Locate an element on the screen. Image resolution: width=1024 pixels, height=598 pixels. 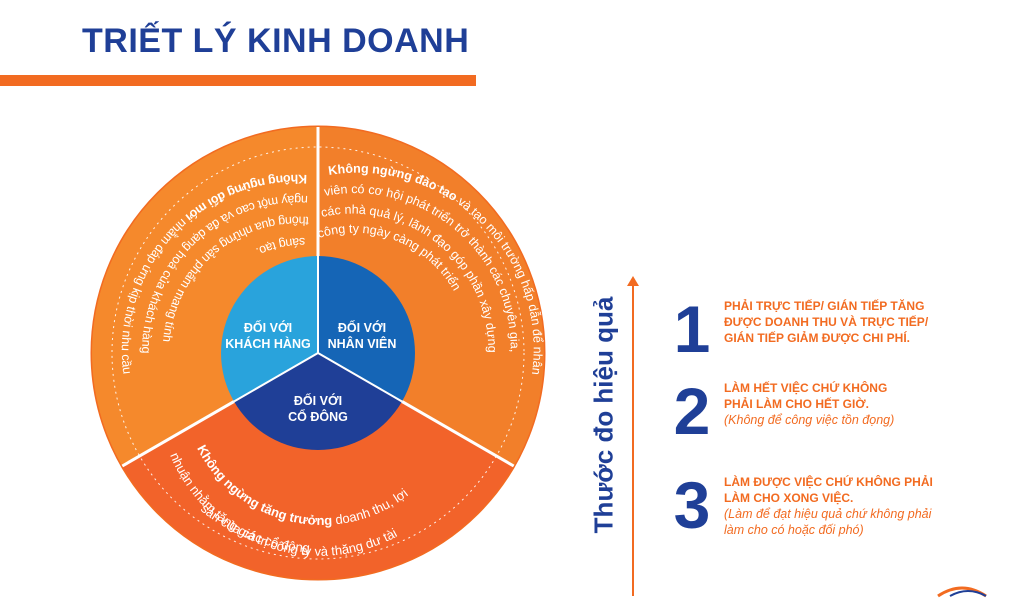
measure-text-line: LÀM ĐƯỢC VIỆC CHỨ KHÔNG PHẢI is located at coordinates (828, 482).